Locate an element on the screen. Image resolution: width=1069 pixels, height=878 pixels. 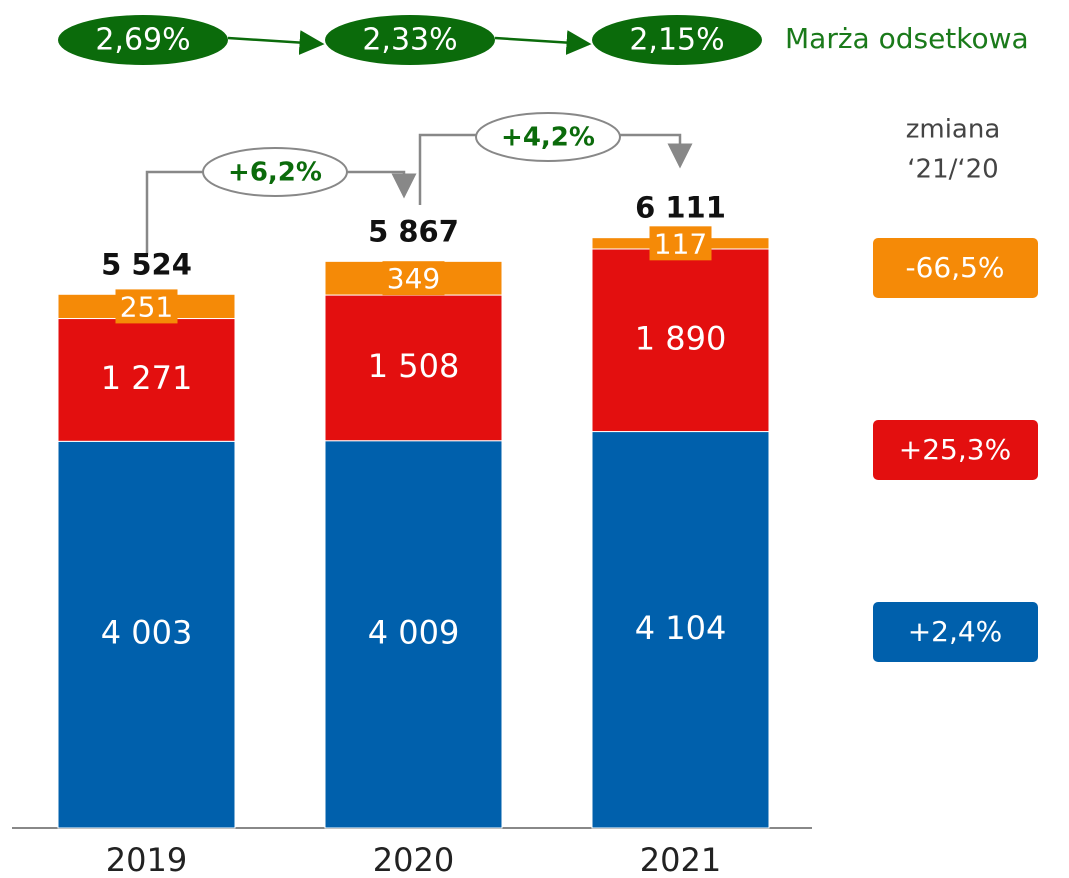
growth-label: +4,2% is located at coordinates (548, 138).